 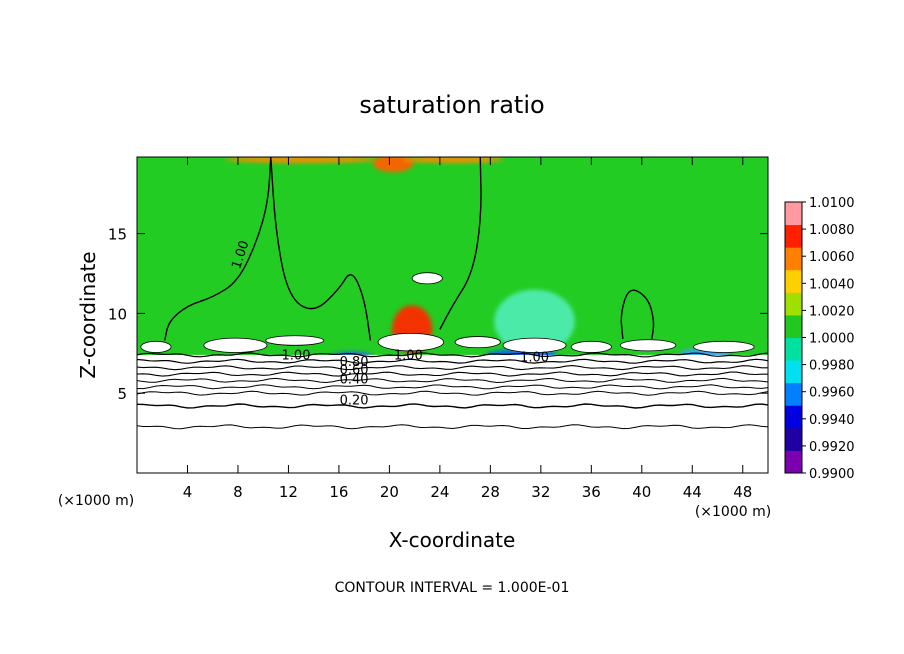 I want to click on x-tick-label: 16, so click(x=338, y=492).